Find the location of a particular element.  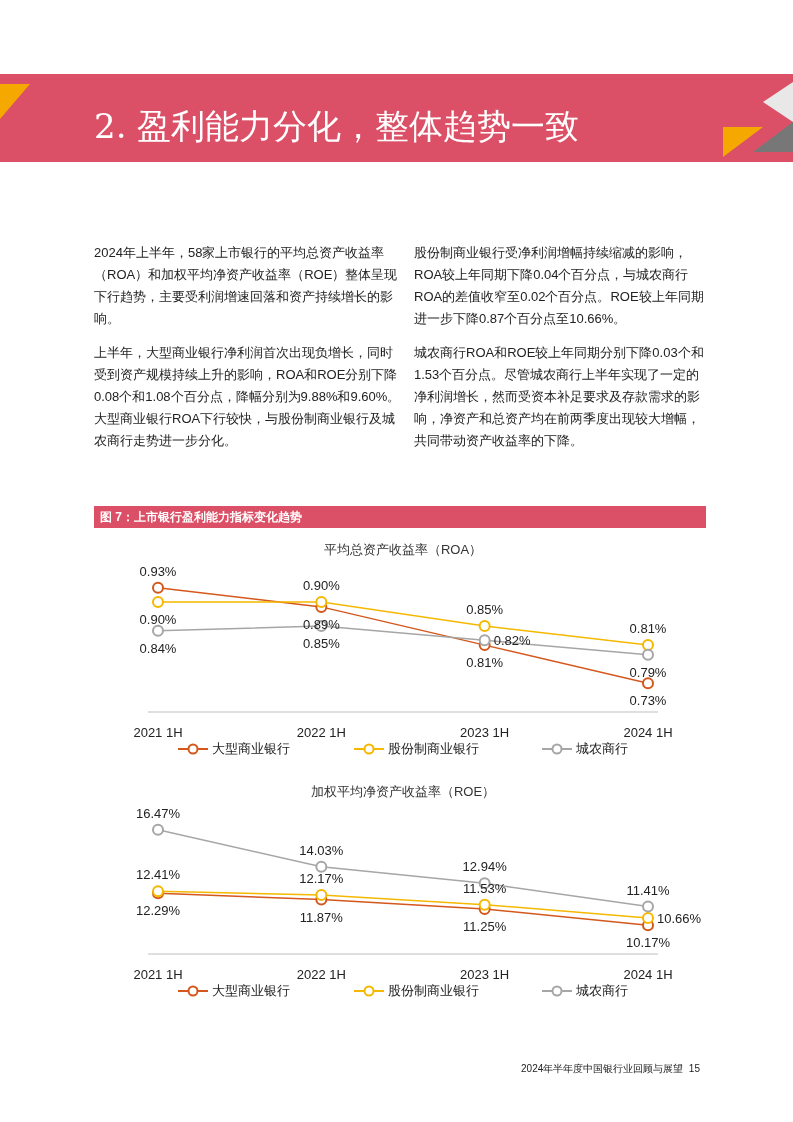

data-label: 11.41% is located at coordinates (648, 890).